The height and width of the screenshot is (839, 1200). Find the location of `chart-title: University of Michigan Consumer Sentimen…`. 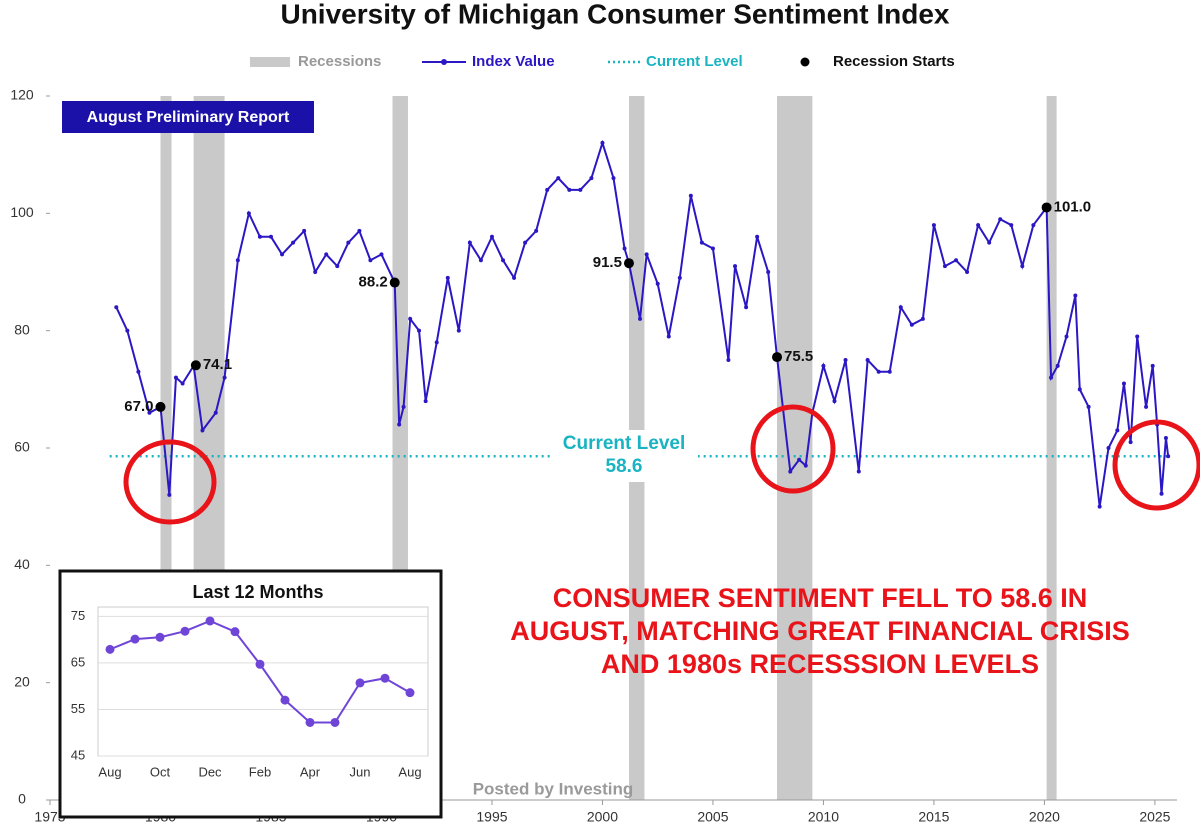

chart-title: University of Michigan Consumer Sentimen… is located at coordinates (614, 14).